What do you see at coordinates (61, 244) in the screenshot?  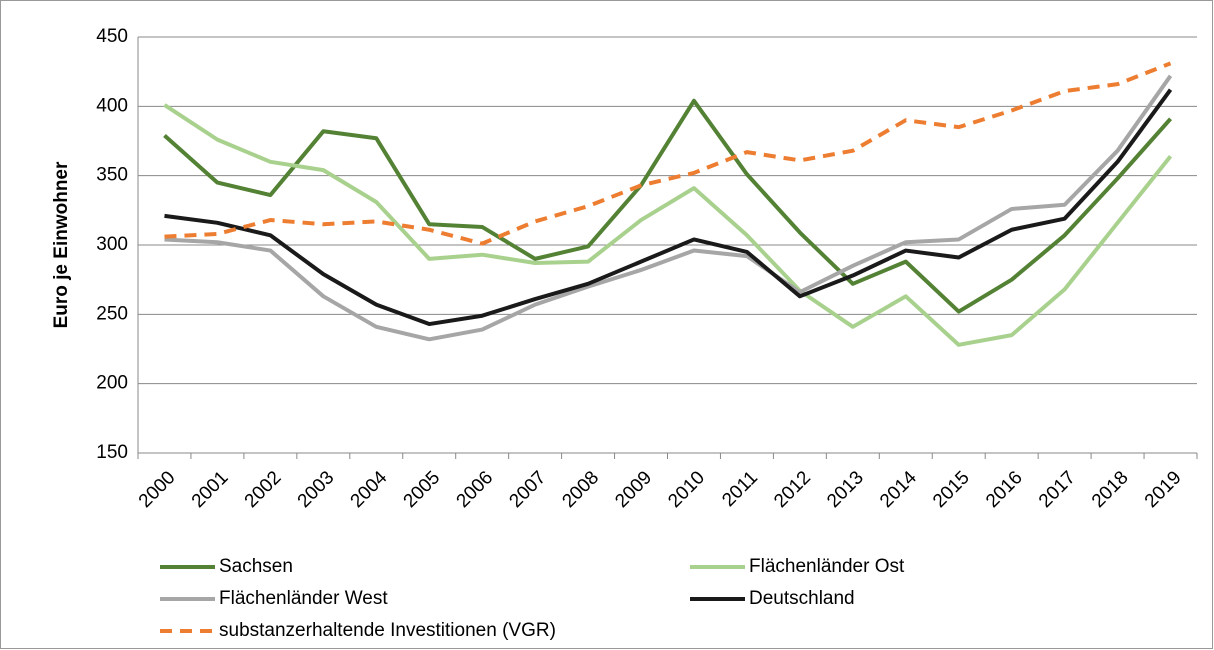 I see `y-axis-label: Euro je Einwohner` at bounding box center [61, 244].